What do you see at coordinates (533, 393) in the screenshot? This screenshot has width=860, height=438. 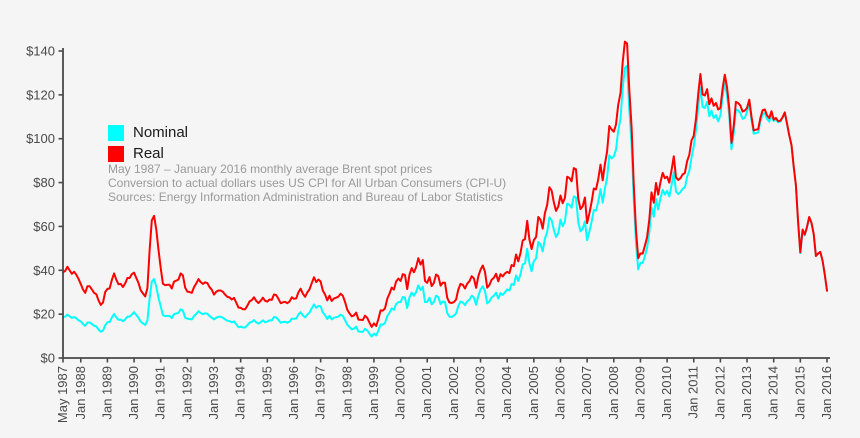 I see `x-tick-label: Jan 2005` at bounding box center [533, 393].